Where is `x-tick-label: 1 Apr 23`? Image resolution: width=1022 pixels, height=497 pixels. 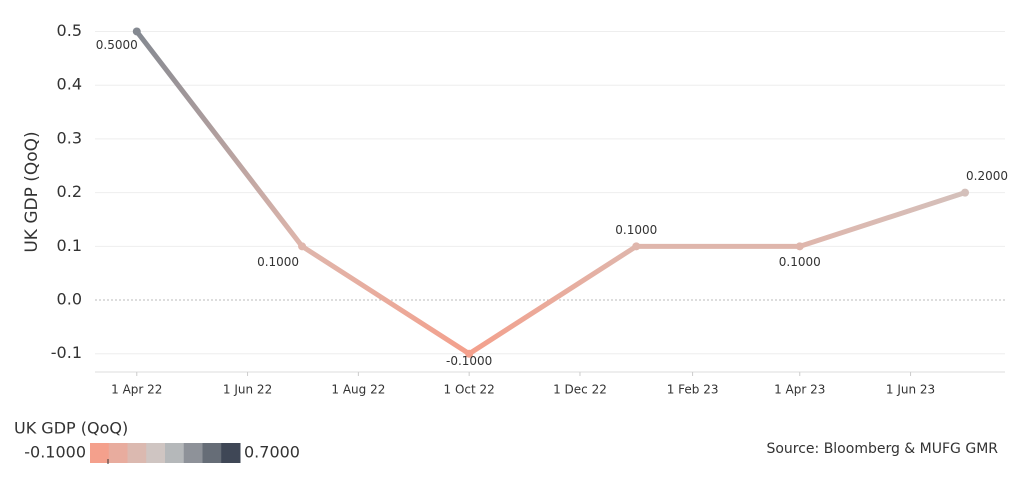
x-tick-label: 1 Apr 23 is located at coordinates (799, 390).